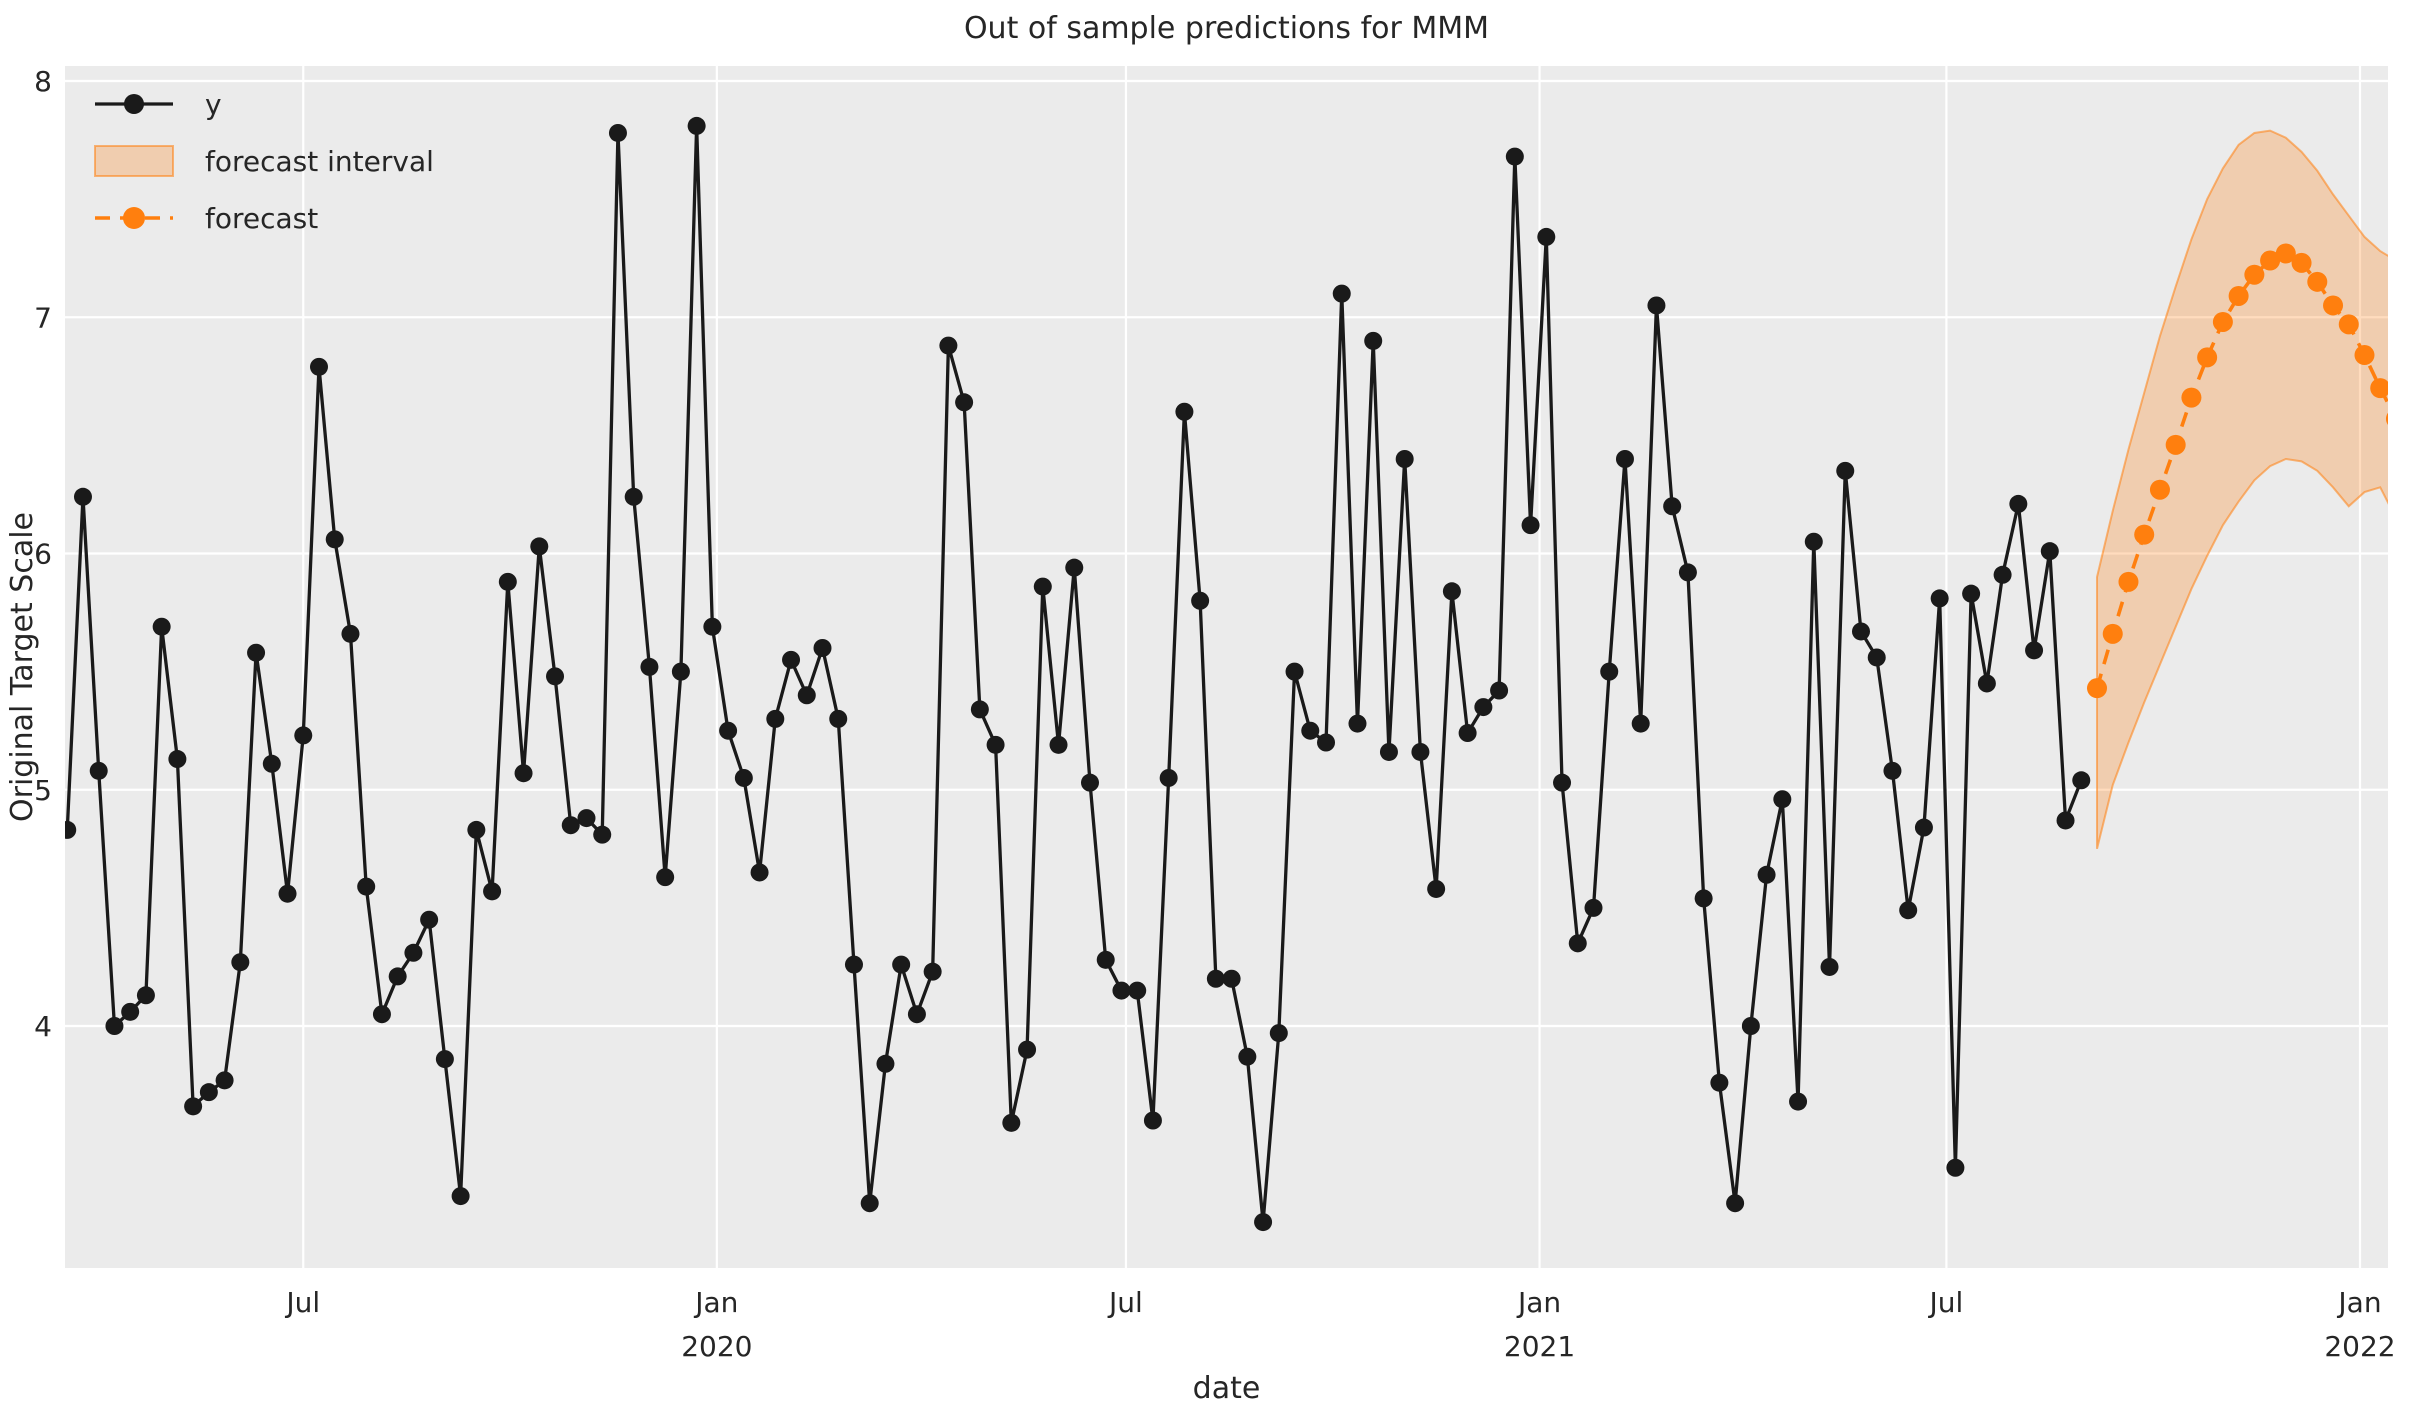 The height and width of the screenshot is (1423, 2423). I want to click on legend: y forecast interval forecast, so click(264, 161).